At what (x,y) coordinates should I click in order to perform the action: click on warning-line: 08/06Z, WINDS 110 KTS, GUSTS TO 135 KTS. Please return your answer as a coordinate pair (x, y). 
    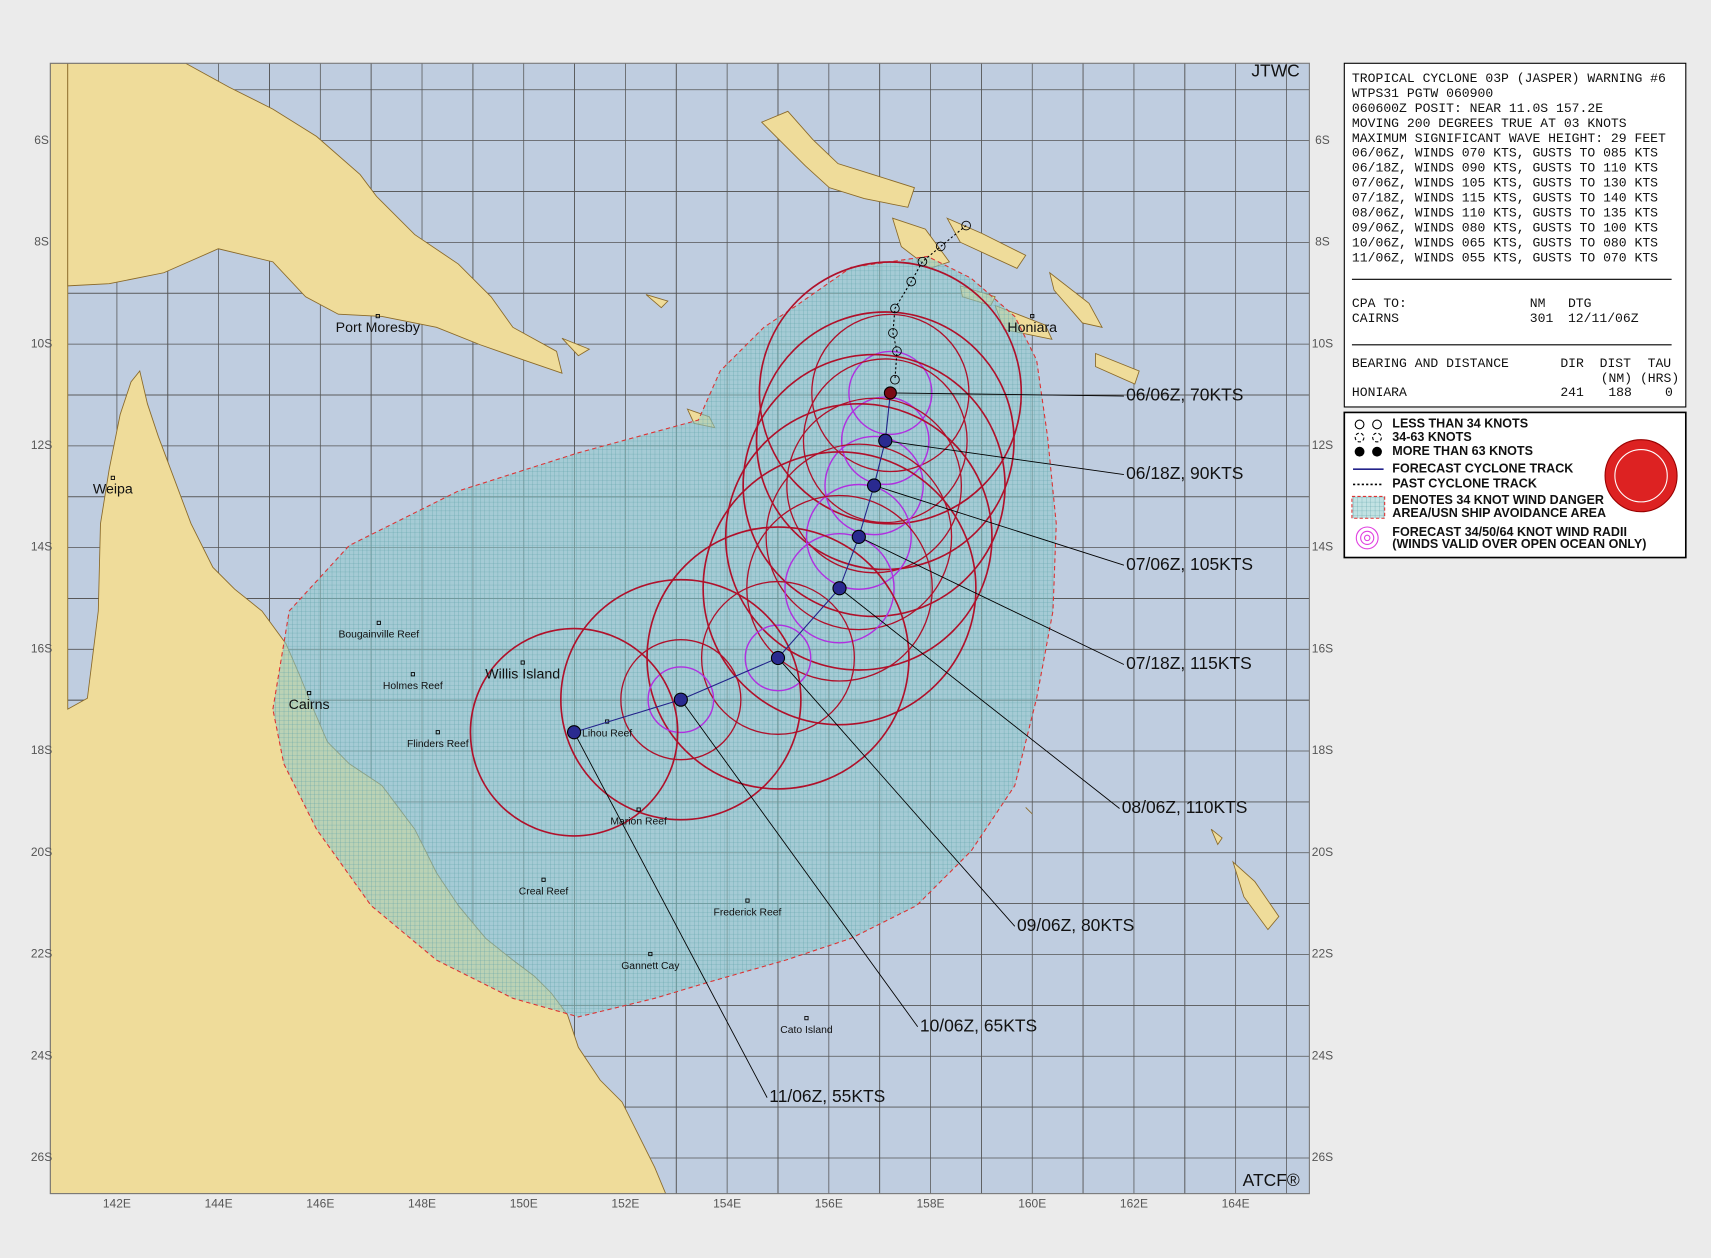
    Looking at the image, I should click on (1505, 213).